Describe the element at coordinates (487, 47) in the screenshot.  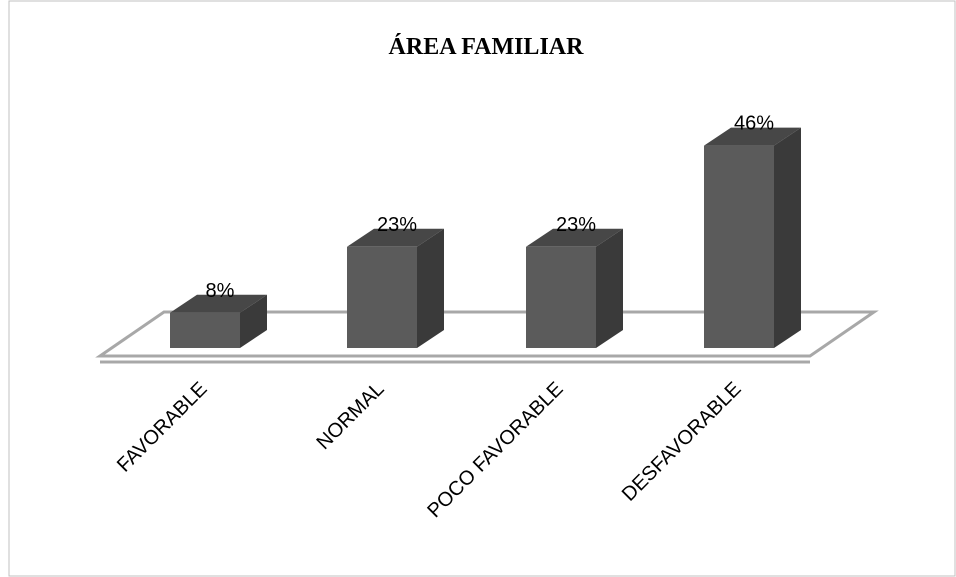
I see `chart-title: ÁREA FAMILIAR` at that location.